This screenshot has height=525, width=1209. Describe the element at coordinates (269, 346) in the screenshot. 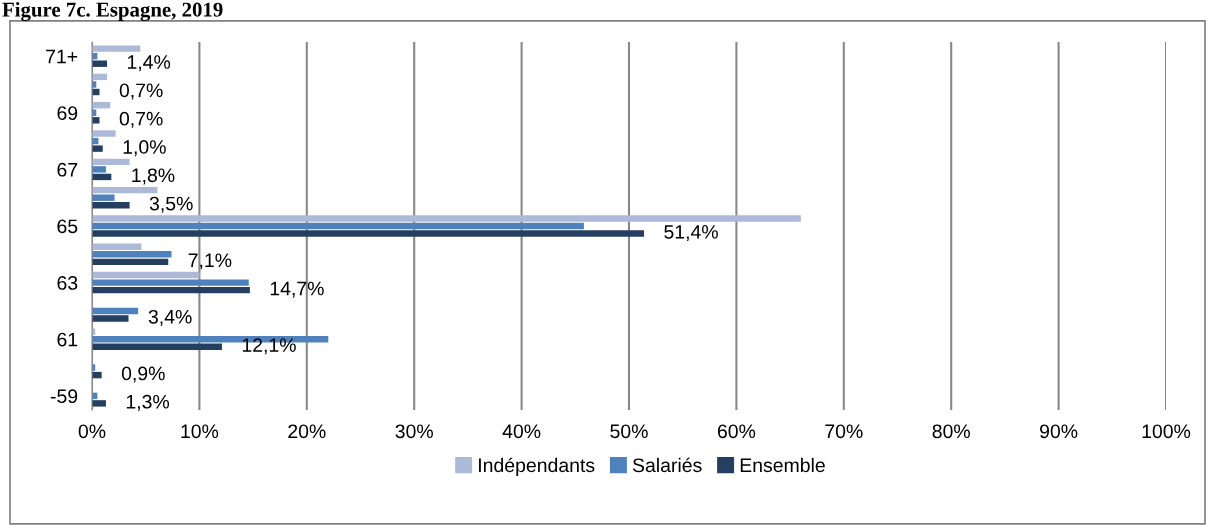

I see `data-label: 12,1%` at that location.